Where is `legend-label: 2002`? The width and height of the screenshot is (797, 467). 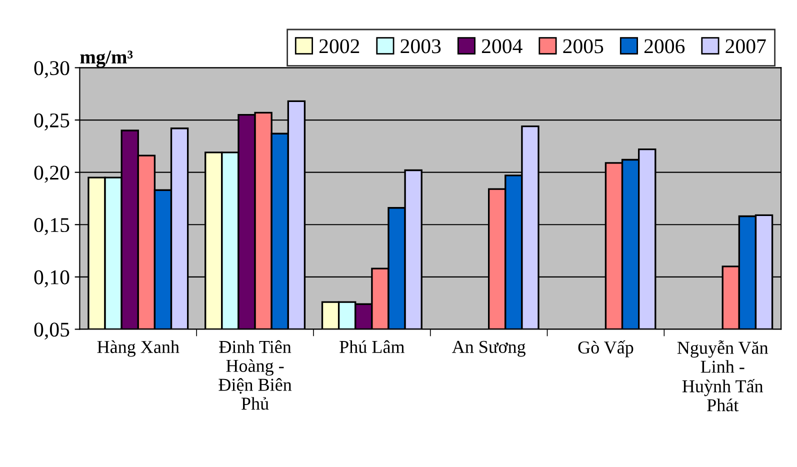
legend-label: 2002 is located at coordinates (339, 46).